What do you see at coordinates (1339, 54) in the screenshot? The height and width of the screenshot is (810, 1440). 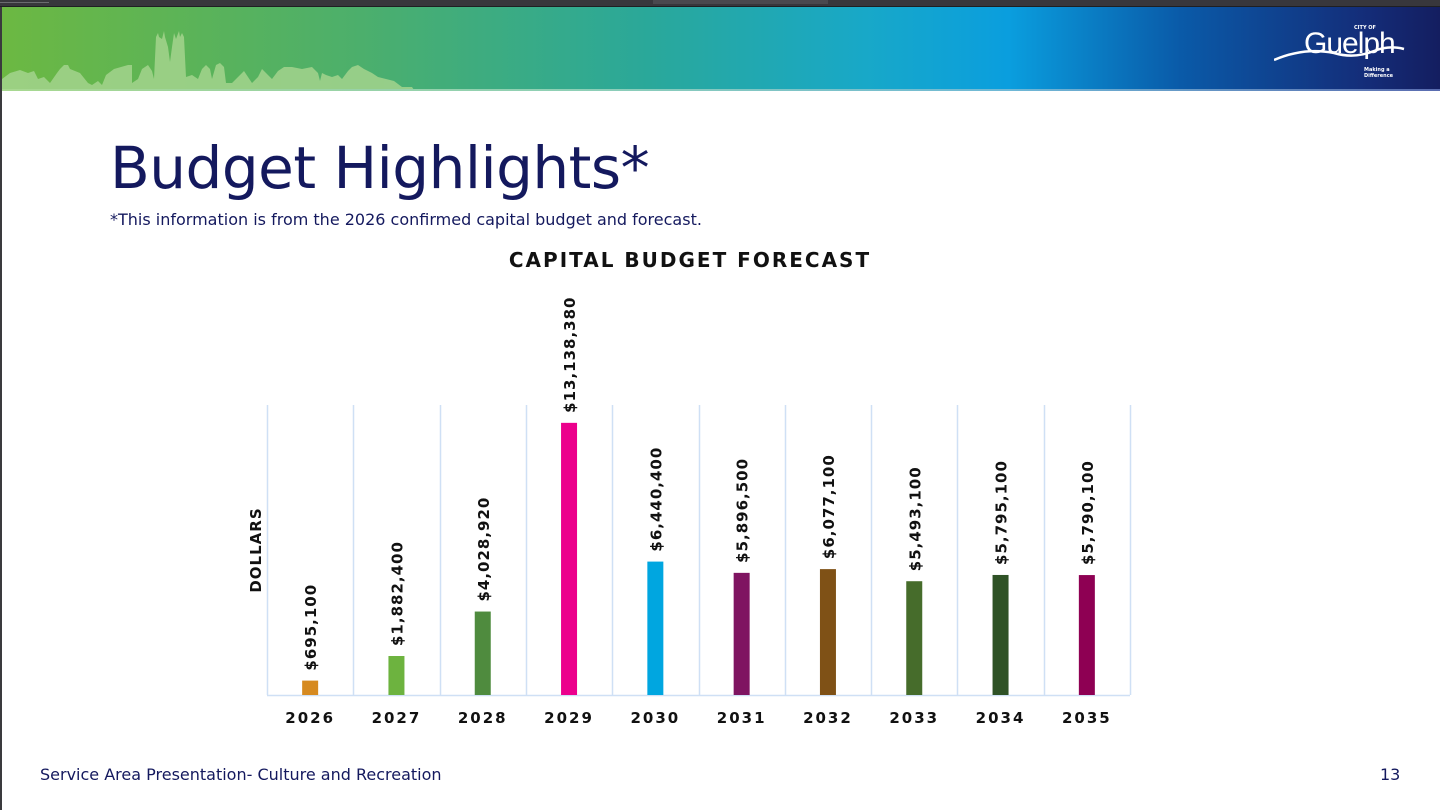 I see `logo-swoosh-icon` at bounding box center [1339, 54].